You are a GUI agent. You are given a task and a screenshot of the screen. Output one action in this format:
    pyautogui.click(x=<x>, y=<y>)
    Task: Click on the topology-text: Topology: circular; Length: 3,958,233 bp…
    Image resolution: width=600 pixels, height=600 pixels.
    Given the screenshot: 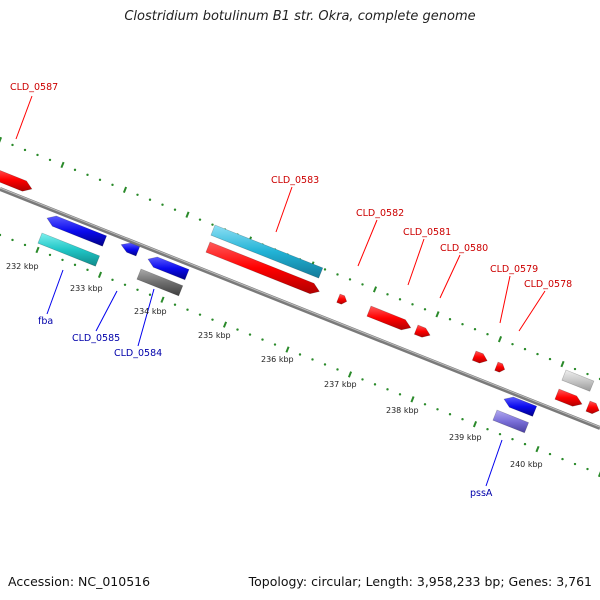 What is the action you would take?
    pyautogui.click(x=420, y=581)
    